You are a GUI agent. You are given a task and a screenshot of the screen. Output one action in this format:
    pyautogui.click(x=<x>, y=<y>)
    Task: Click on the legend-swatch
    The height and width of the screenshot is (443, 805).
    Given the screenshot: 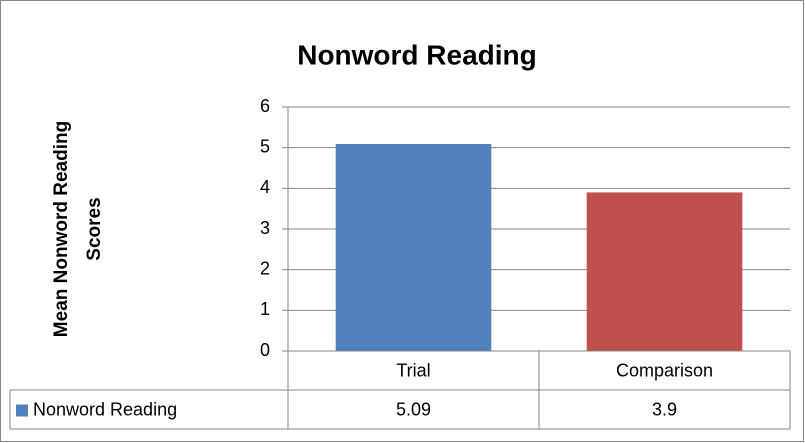 What is the action you would take?
    pyautogui.click(x=22, y=410)
    